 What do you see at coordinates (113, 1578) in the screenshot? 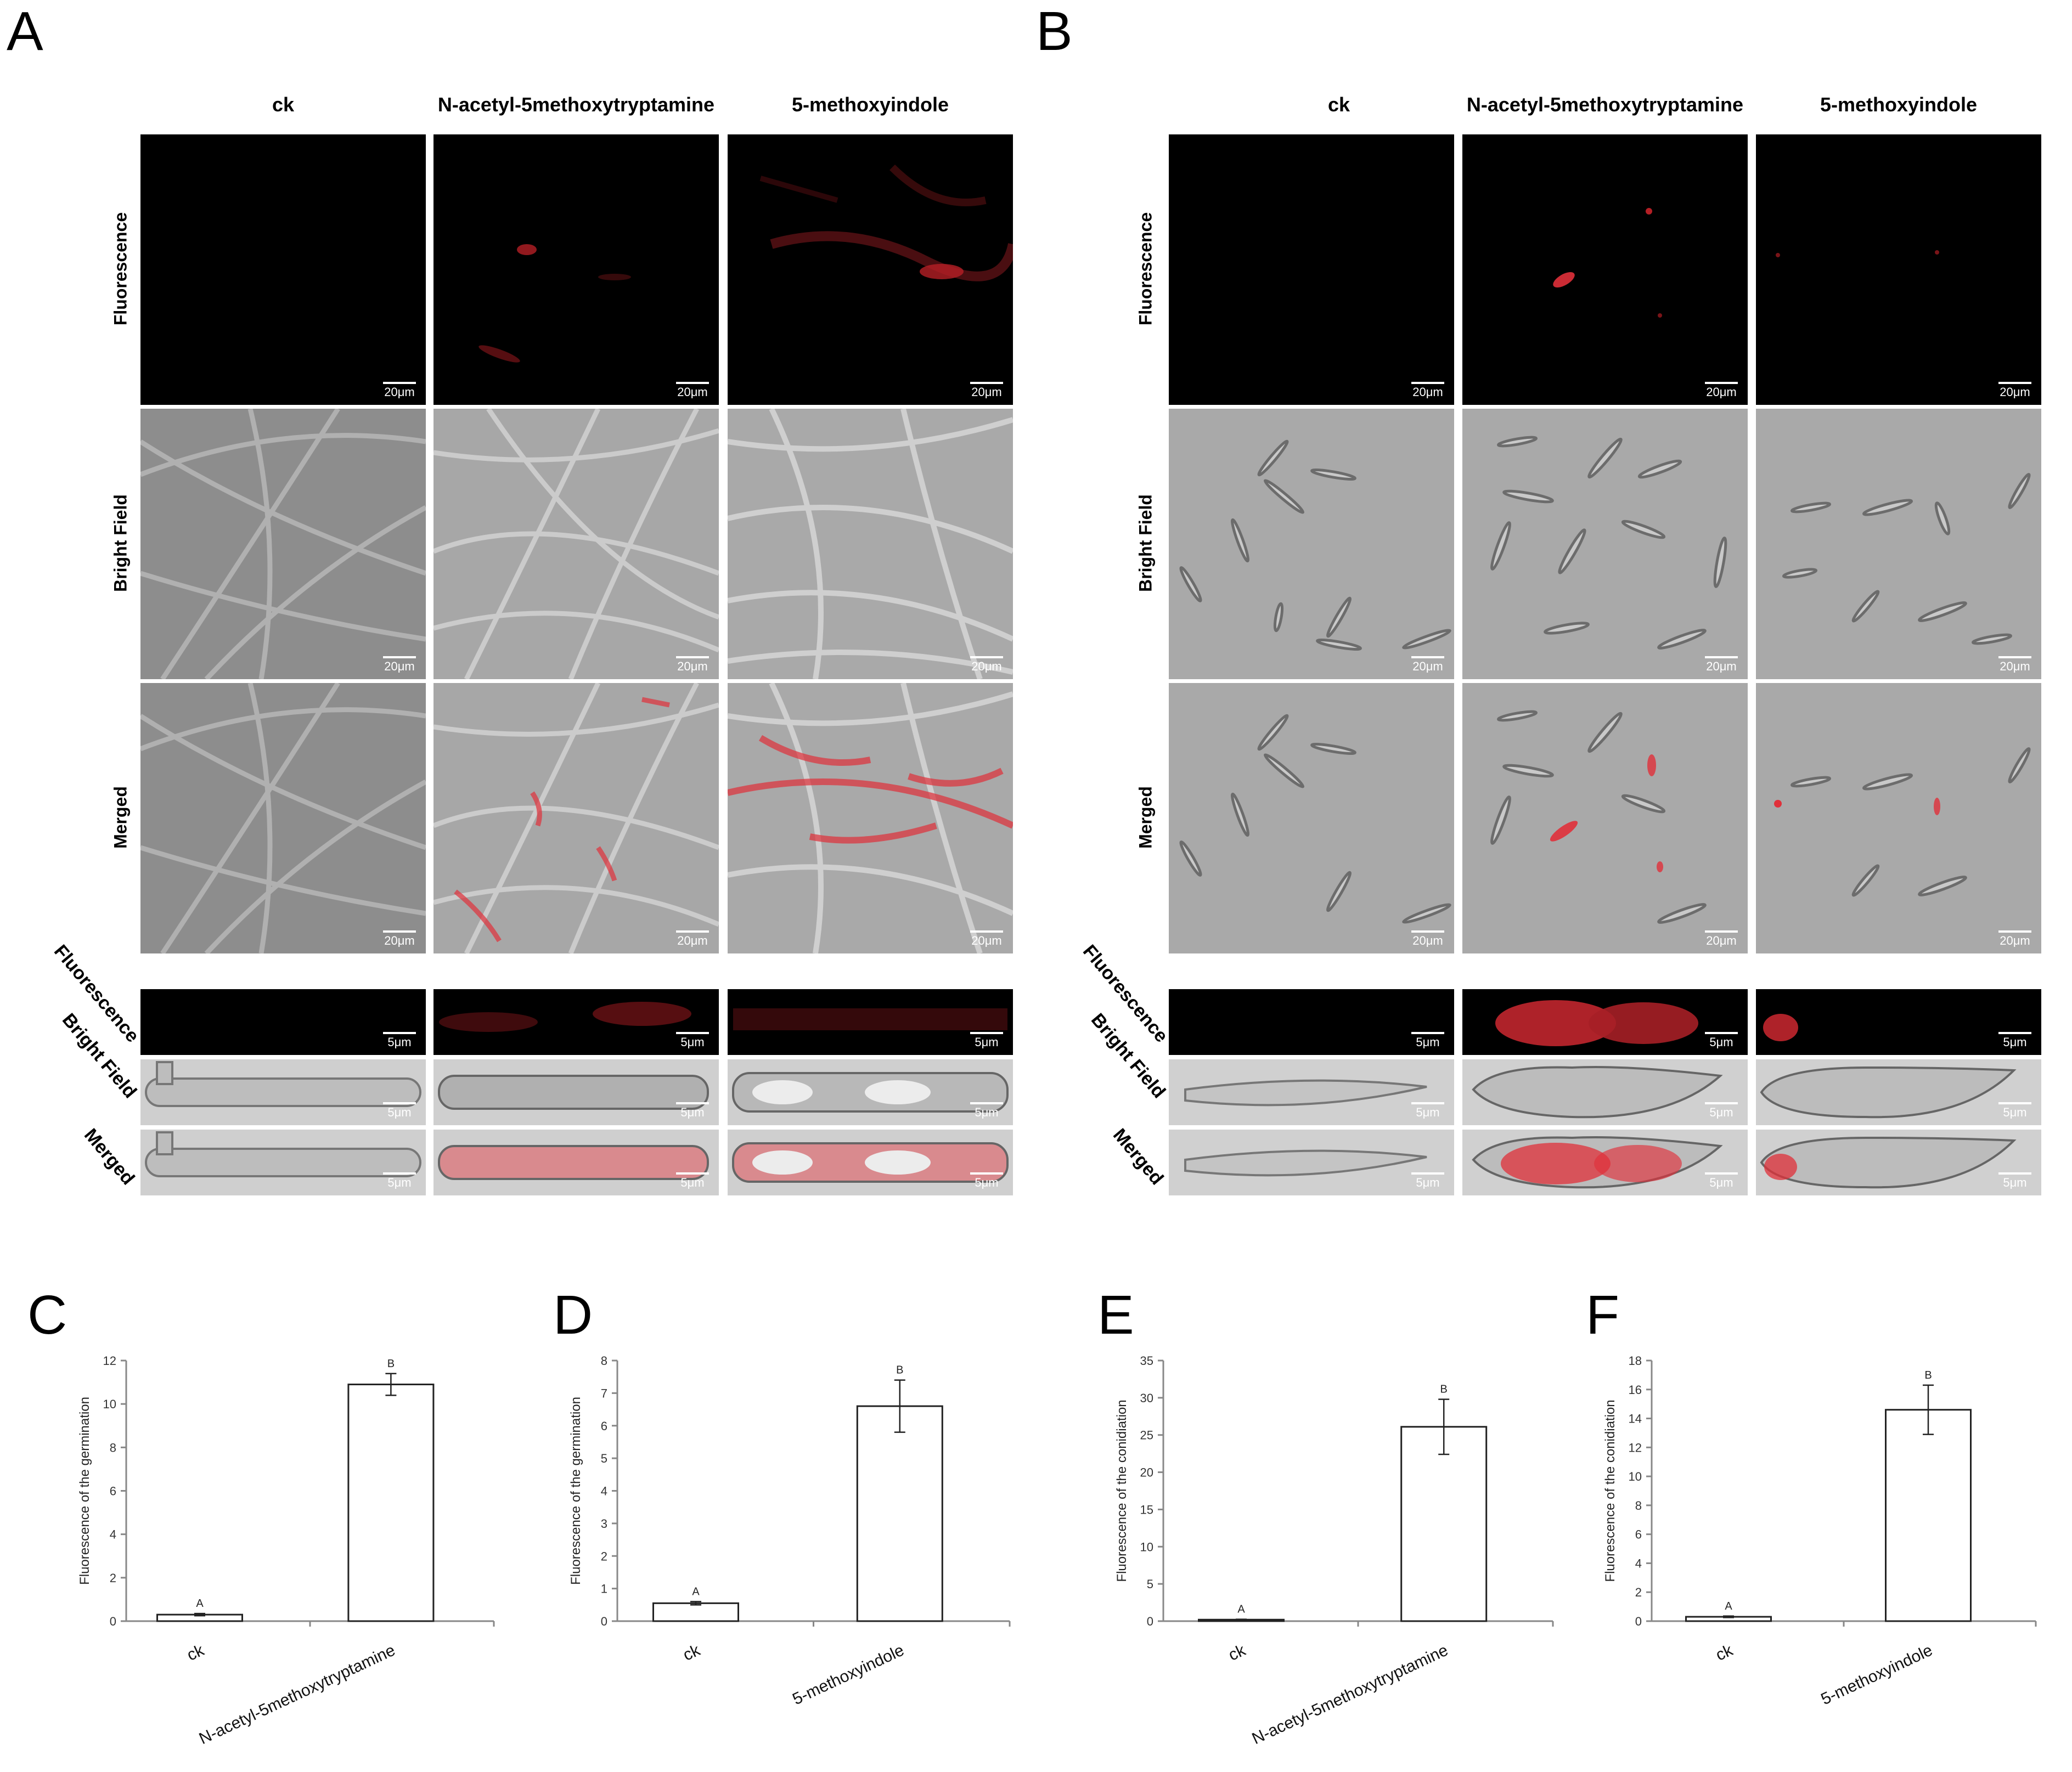
I see `y-tick-label: 2` at bounding box center [113, 1578].